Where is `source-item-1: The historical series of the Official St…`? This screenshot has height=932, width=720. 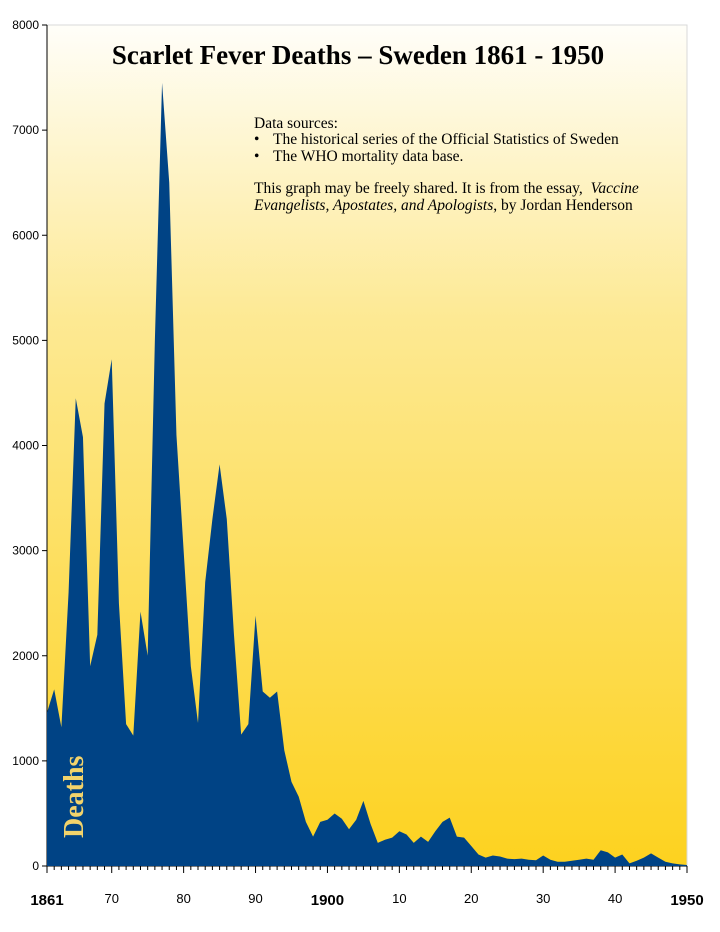
source-item-1: The historical series of the Official St… is located at coordinates (446, 139).